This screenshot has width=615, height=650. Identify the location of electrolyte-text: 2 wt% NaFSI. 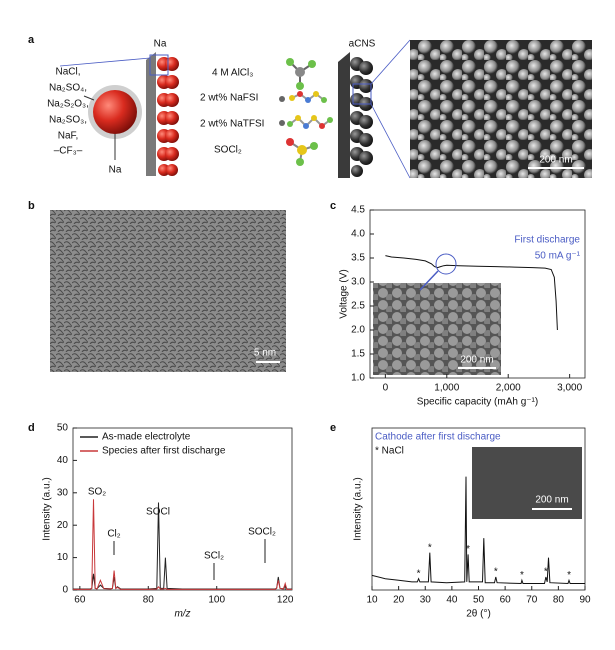
(229, 98).